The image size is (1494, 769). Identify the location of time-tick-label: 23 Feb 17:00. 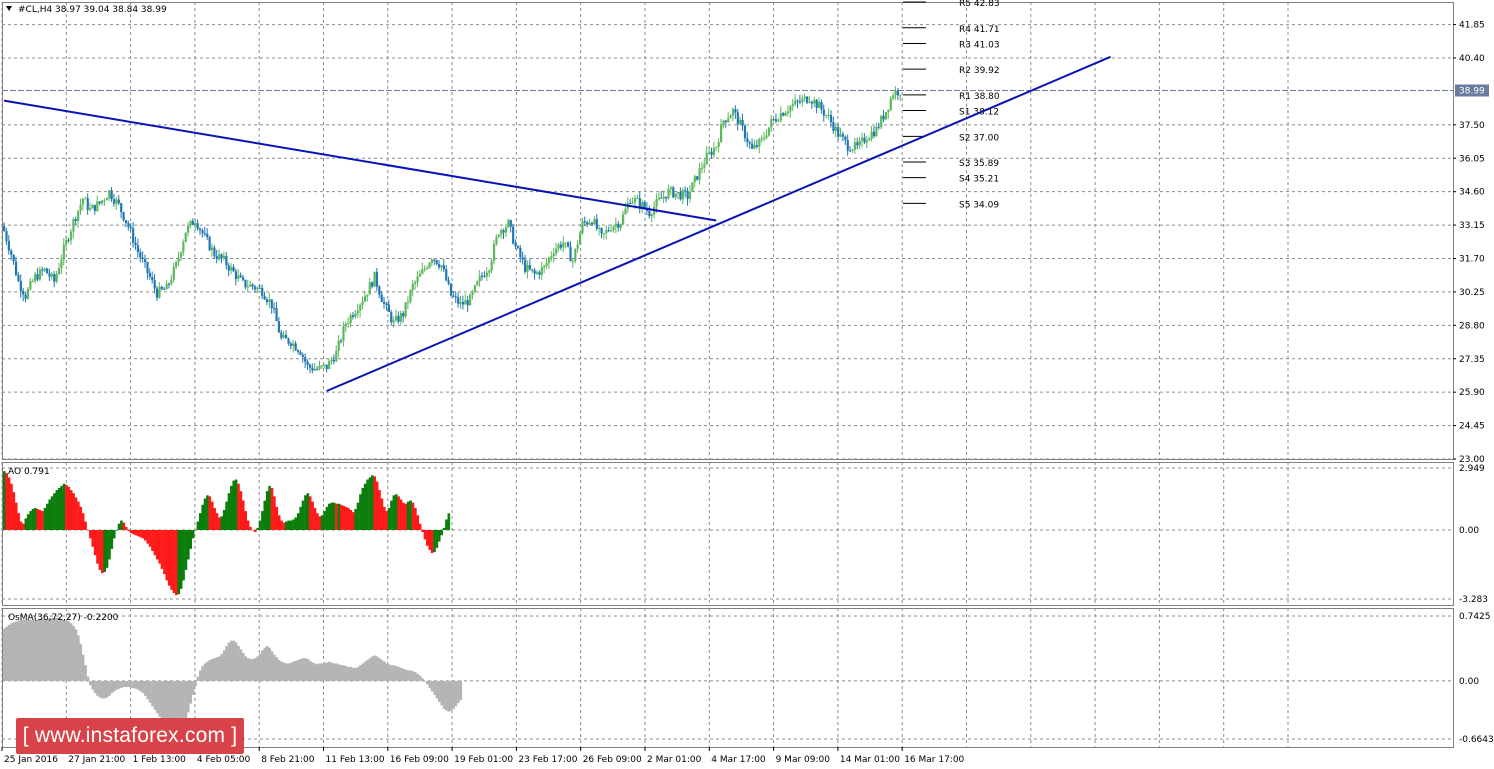
(547, 760).